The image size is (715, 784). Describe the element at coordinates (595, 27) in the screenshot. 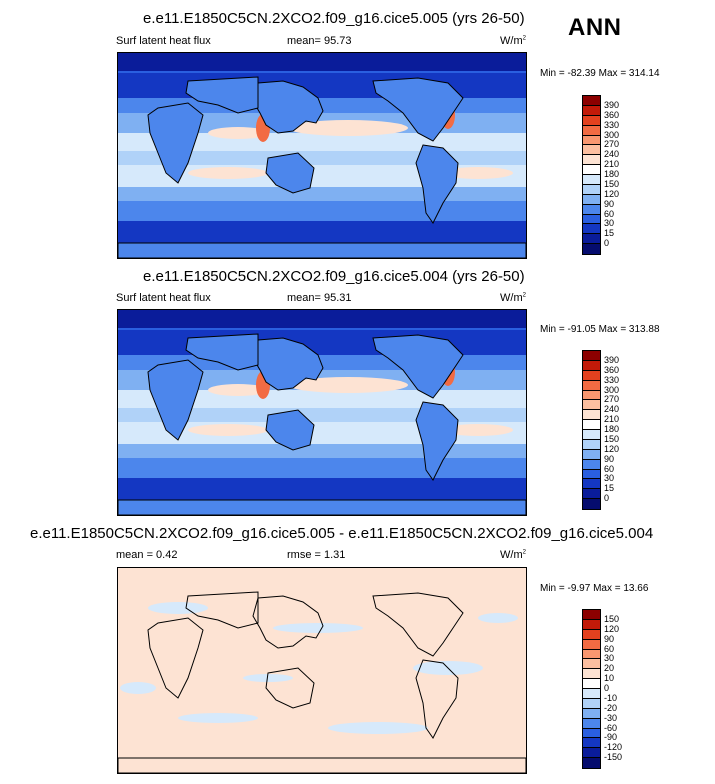

I see `season-label: ANN` at that location.